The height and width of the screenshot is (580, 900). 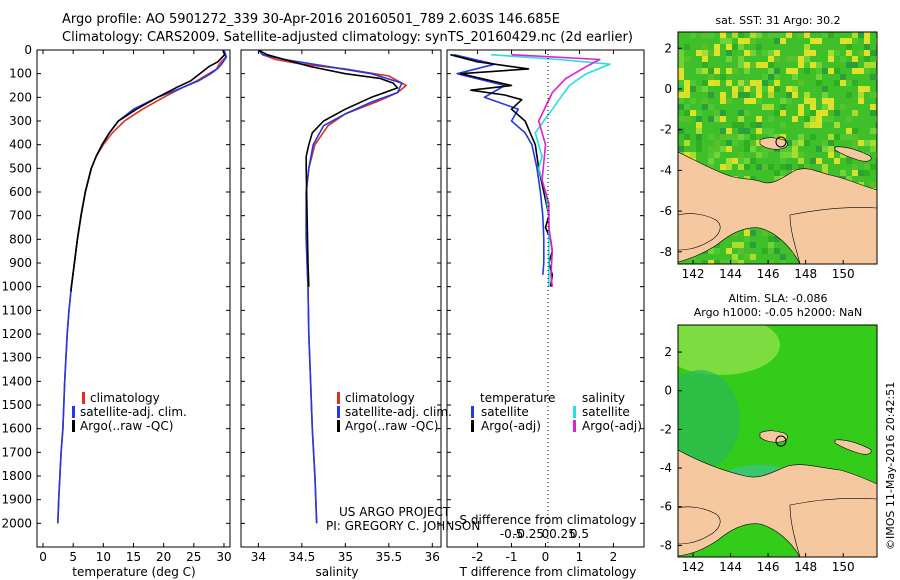 What do you see at coordinates (512, 557) in the screenshot?
I see `x-tick-label: -1` at bounding box center [512, 557].